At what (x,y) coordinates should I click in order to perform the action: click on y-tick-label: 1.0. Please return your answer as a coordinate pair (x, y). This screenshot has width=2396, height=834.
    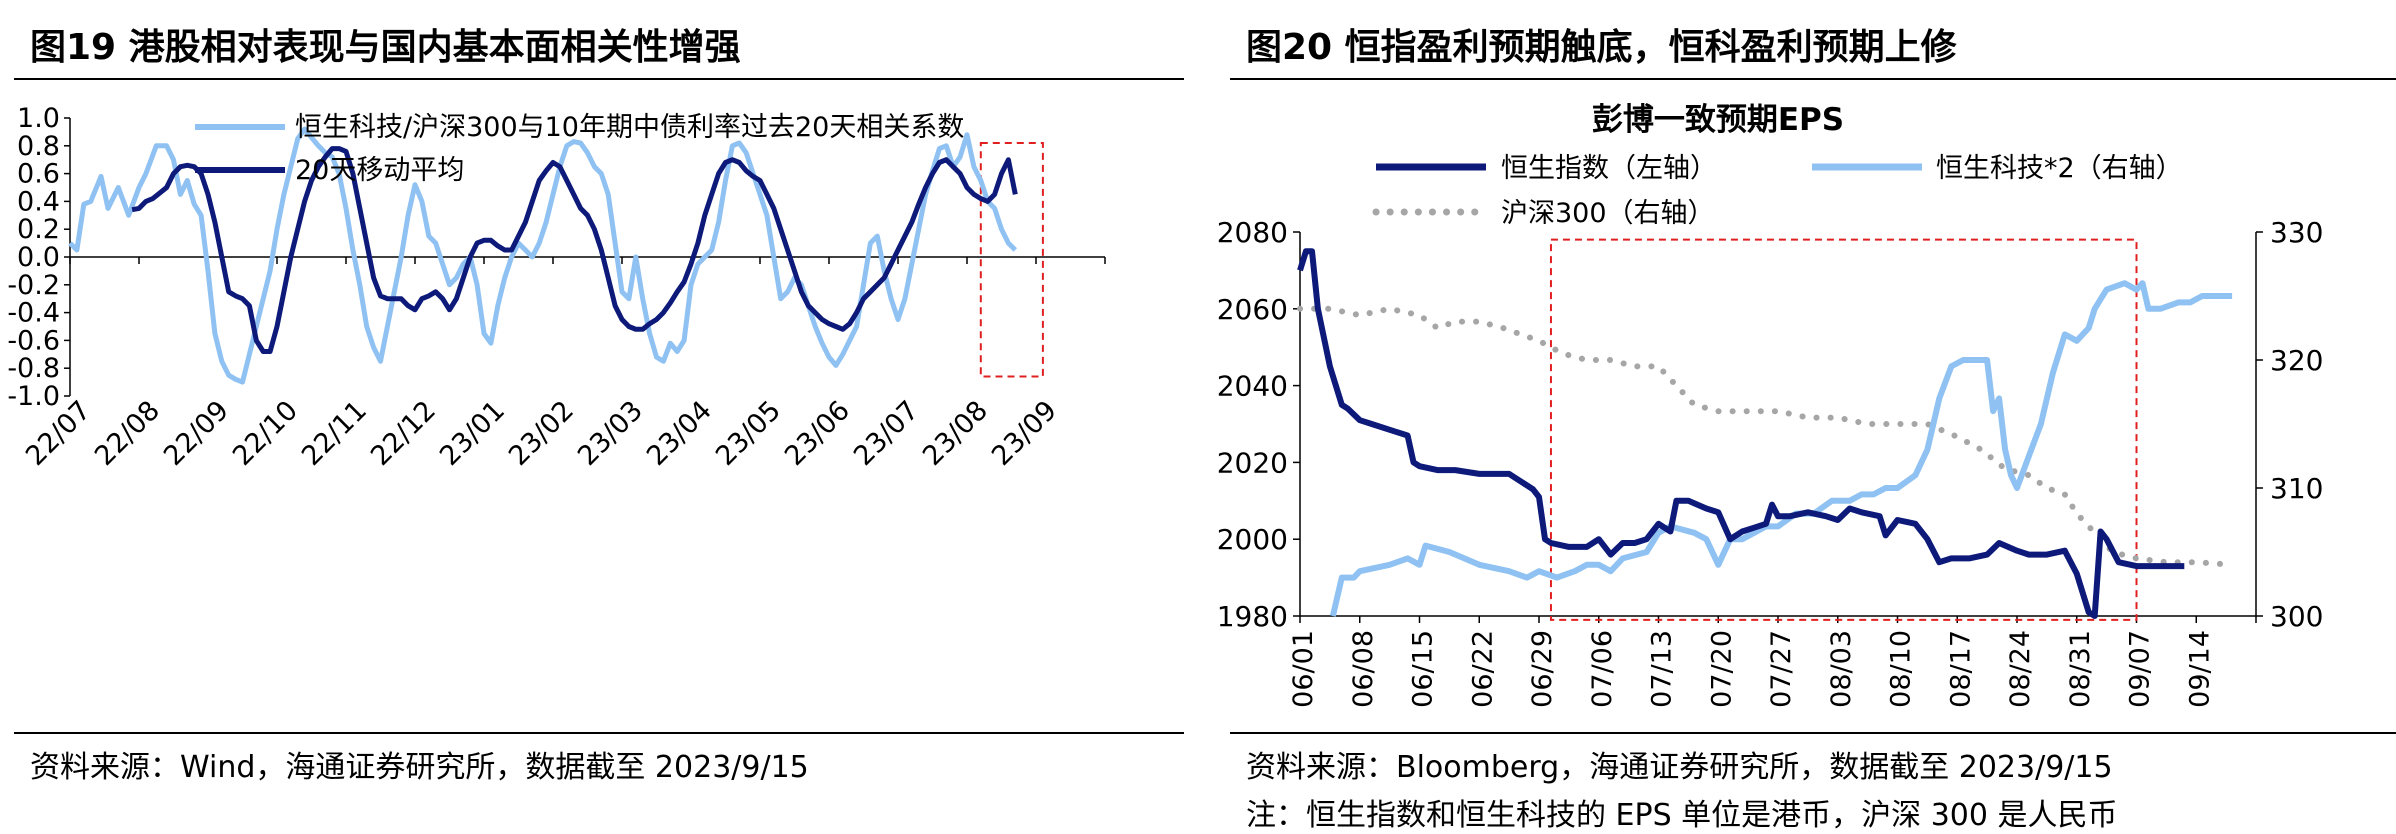
    Looking at the image, I should click on (38, 118).